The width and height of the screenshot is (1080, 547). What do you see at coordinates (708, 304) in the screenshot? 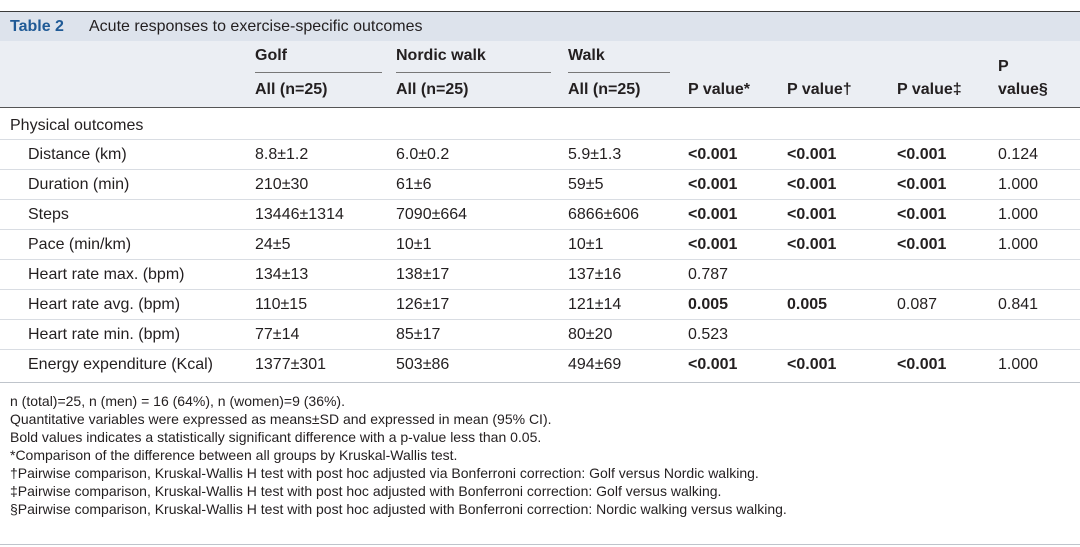
I see `cell-p-value-1: 0.005` at bounding box center [708, 304].